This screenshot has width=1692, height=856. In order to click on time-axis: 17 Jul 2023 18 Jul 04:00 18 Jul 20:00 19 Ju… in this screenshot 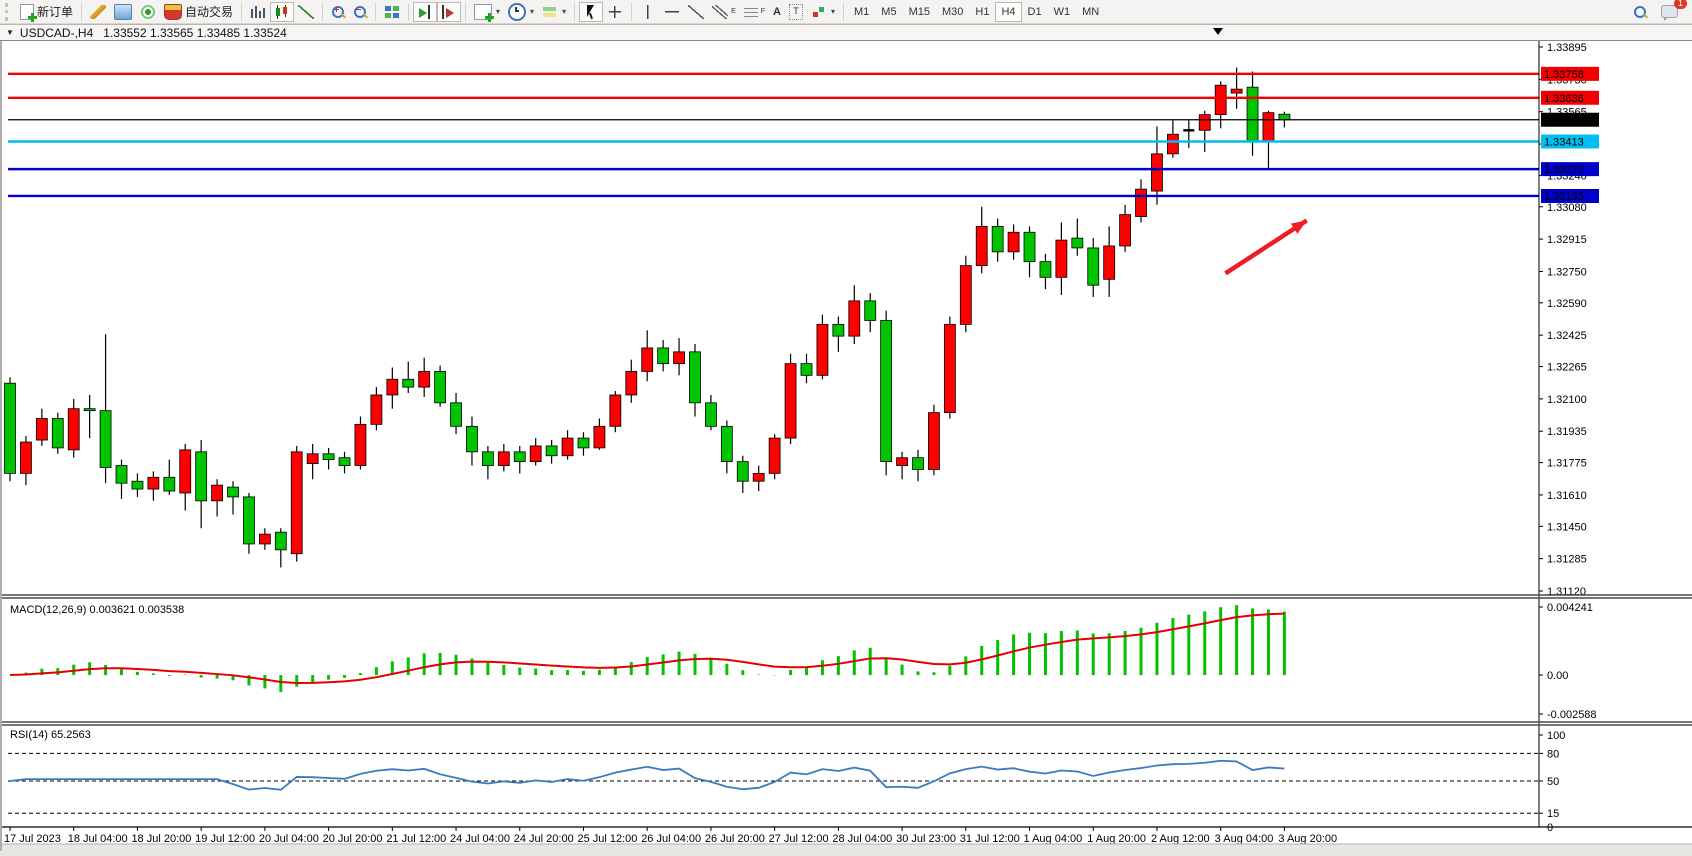, I will do `click(847, 835)`.